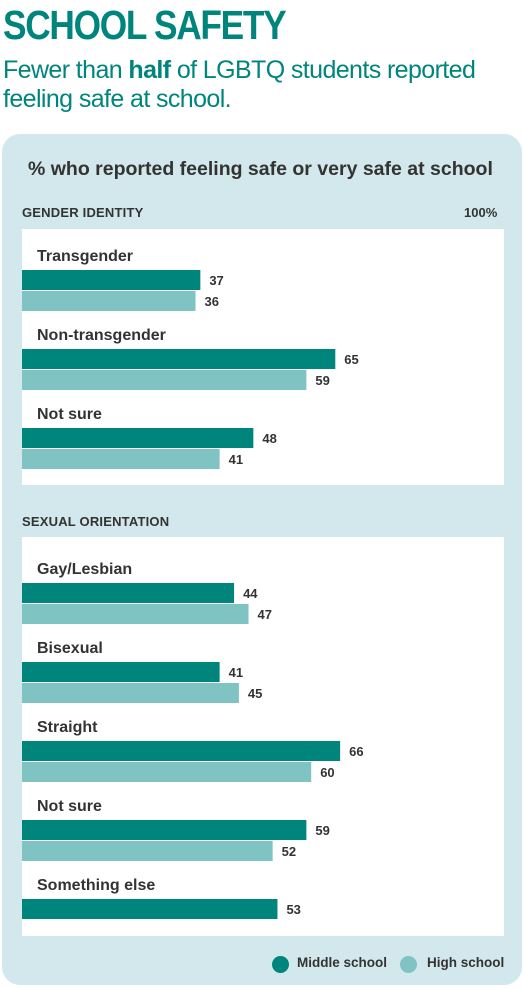  What do you see at coordinates (66, 70) in the screenshot?
I see `subtitle-start: Fewer than` at bounding box center [66, 70].